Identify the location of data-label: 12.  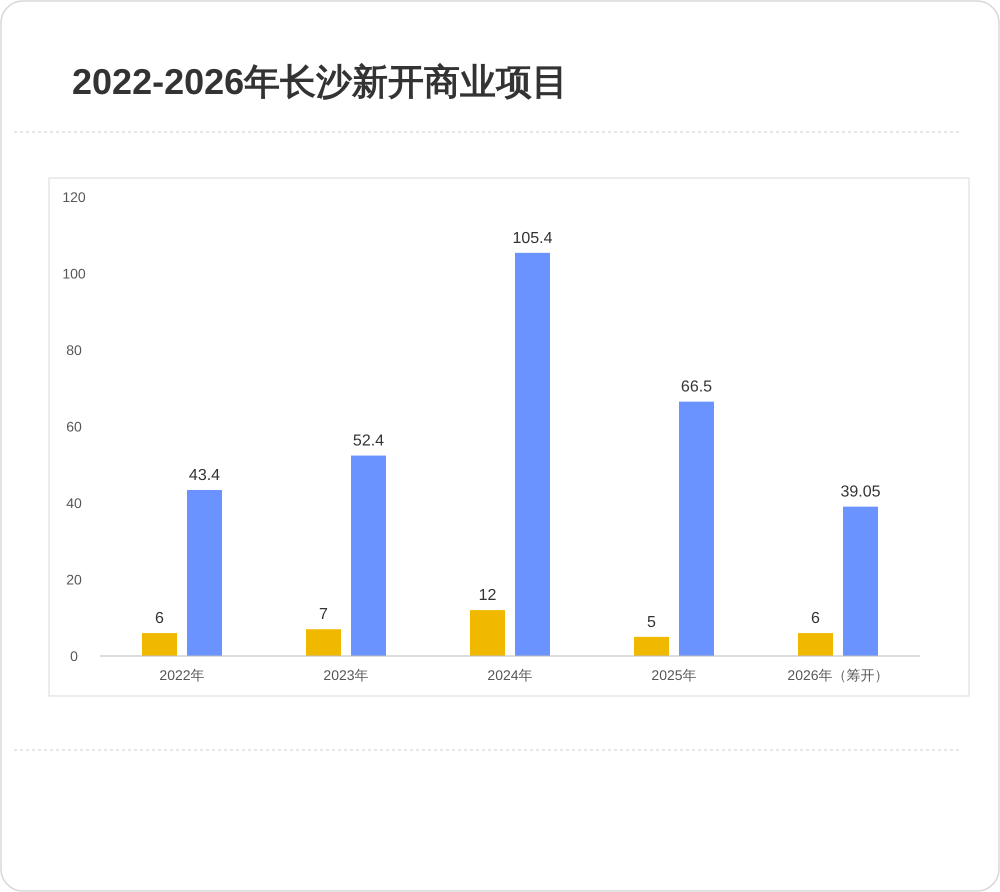
(487, 595).